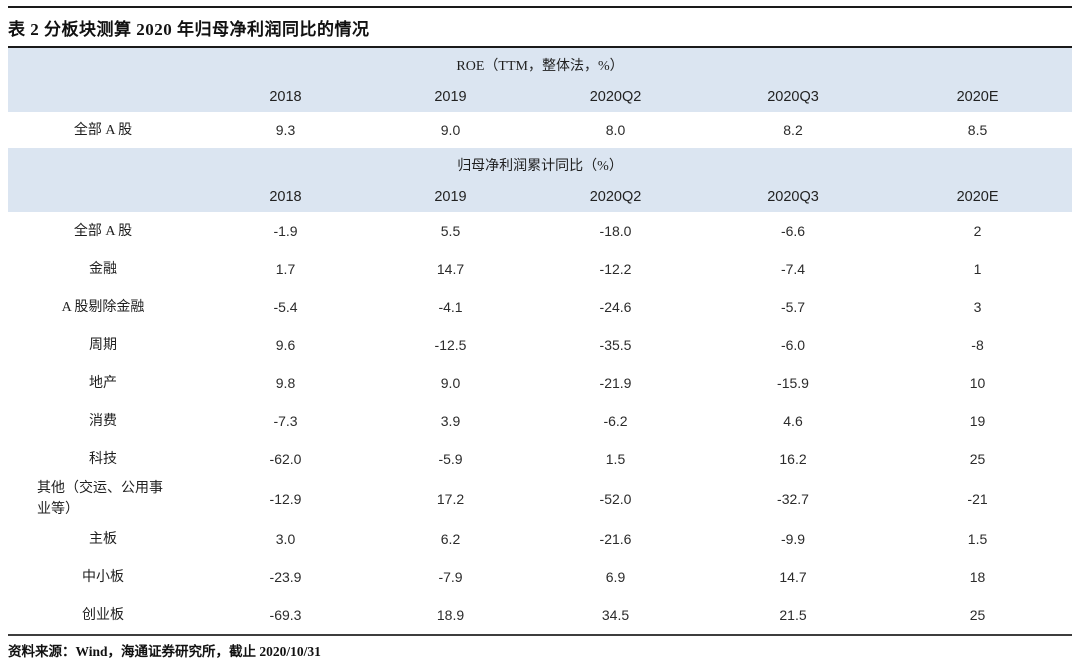  Describe the element at coordinates (615, 421) in the screenshot. I see `cell-value: -6.2` at that location.